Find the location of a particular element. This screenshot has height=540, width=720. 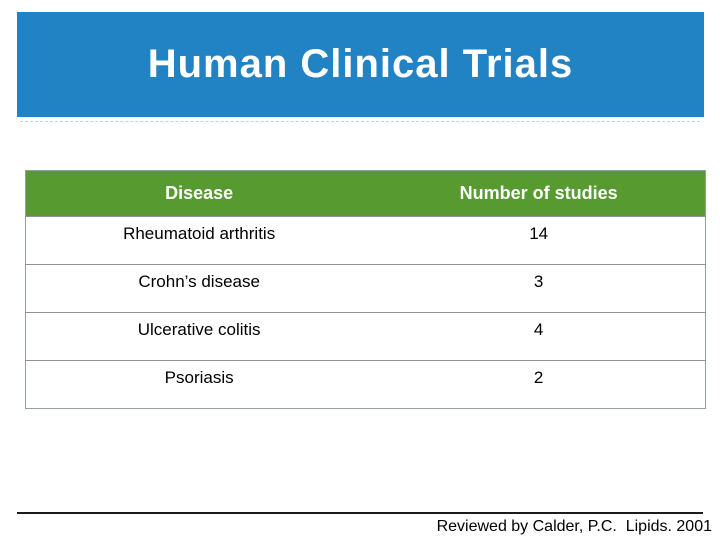

table-row: Rheumatoid arthritis 14 is located at coordinates (365, 240).